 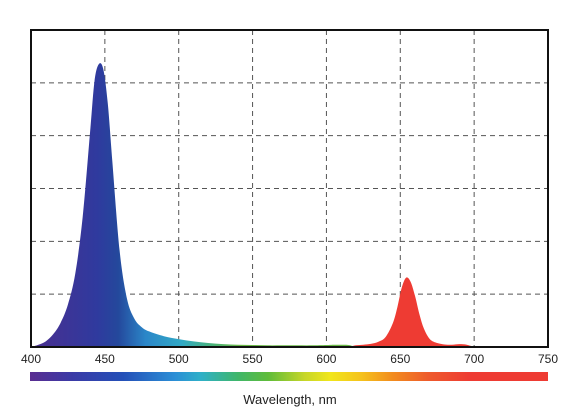 What do you see at coordinates (31, 359) in the screenshot?
I see `x-tick-label: 400` at bounding box center [31, 359].